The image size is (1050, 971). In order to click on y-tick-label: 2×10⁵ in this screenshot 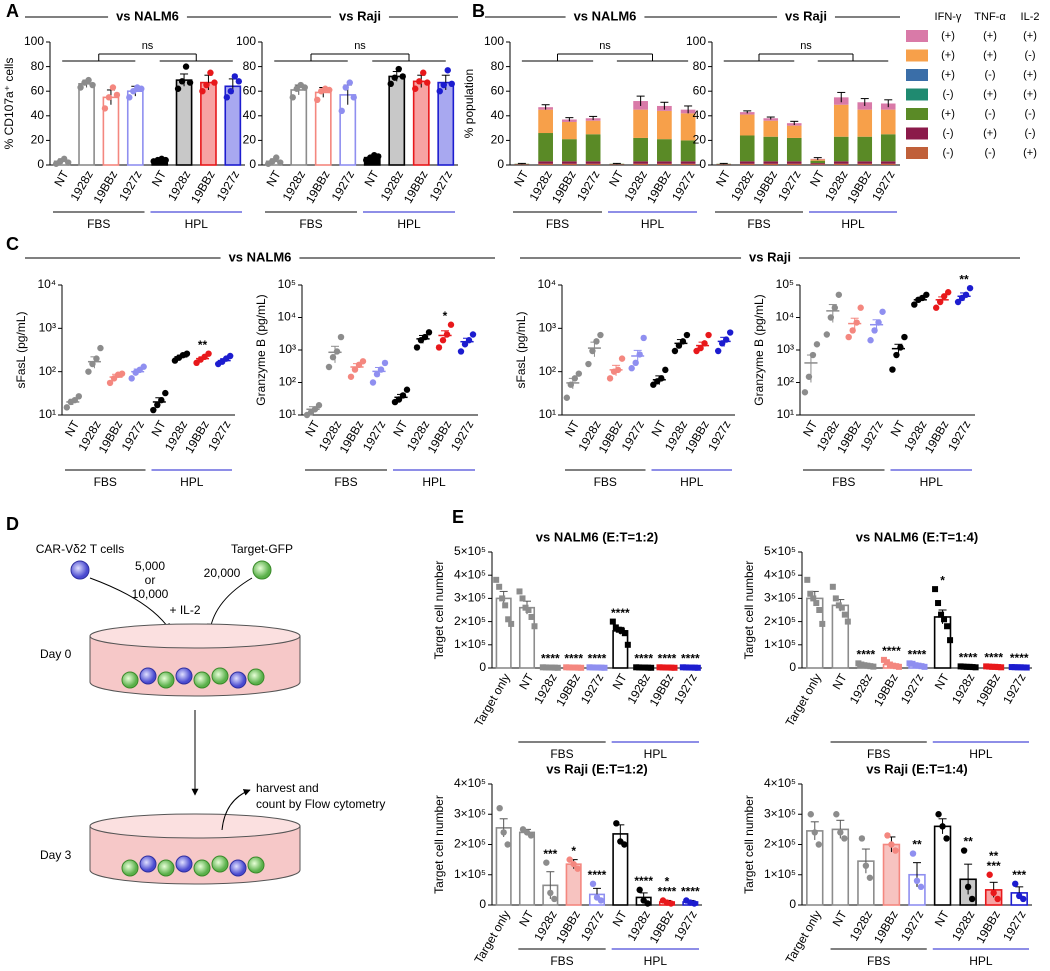, I will do `click(780, 844)`.